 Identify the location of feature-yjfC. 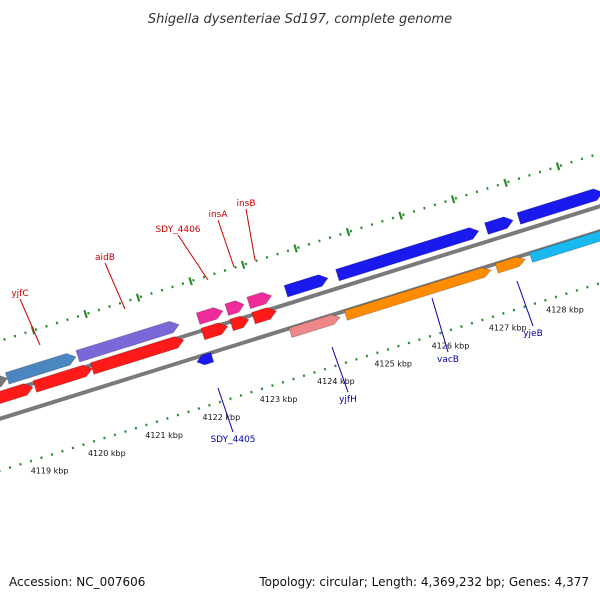
(40, 369).